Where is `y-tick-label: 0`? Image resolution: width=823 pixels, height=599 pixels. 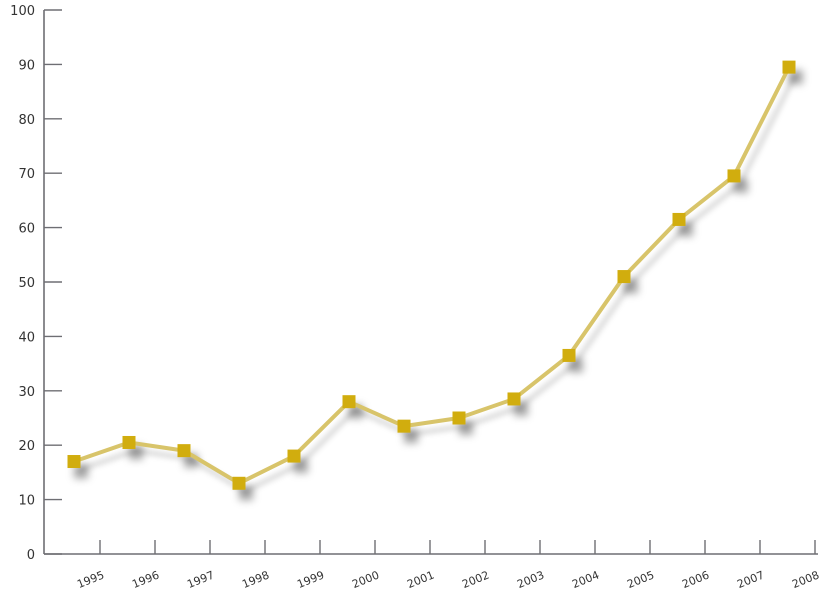 y-tick-label: 0 is located at coordinates (31, 555).